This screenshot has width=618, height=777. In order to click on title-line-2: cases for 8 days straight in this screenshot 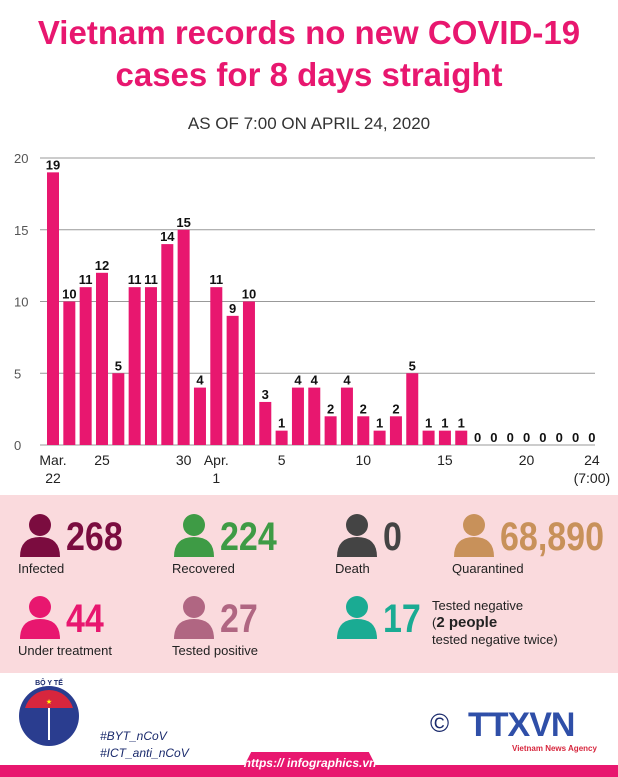, I will do `click(309, 74)`.